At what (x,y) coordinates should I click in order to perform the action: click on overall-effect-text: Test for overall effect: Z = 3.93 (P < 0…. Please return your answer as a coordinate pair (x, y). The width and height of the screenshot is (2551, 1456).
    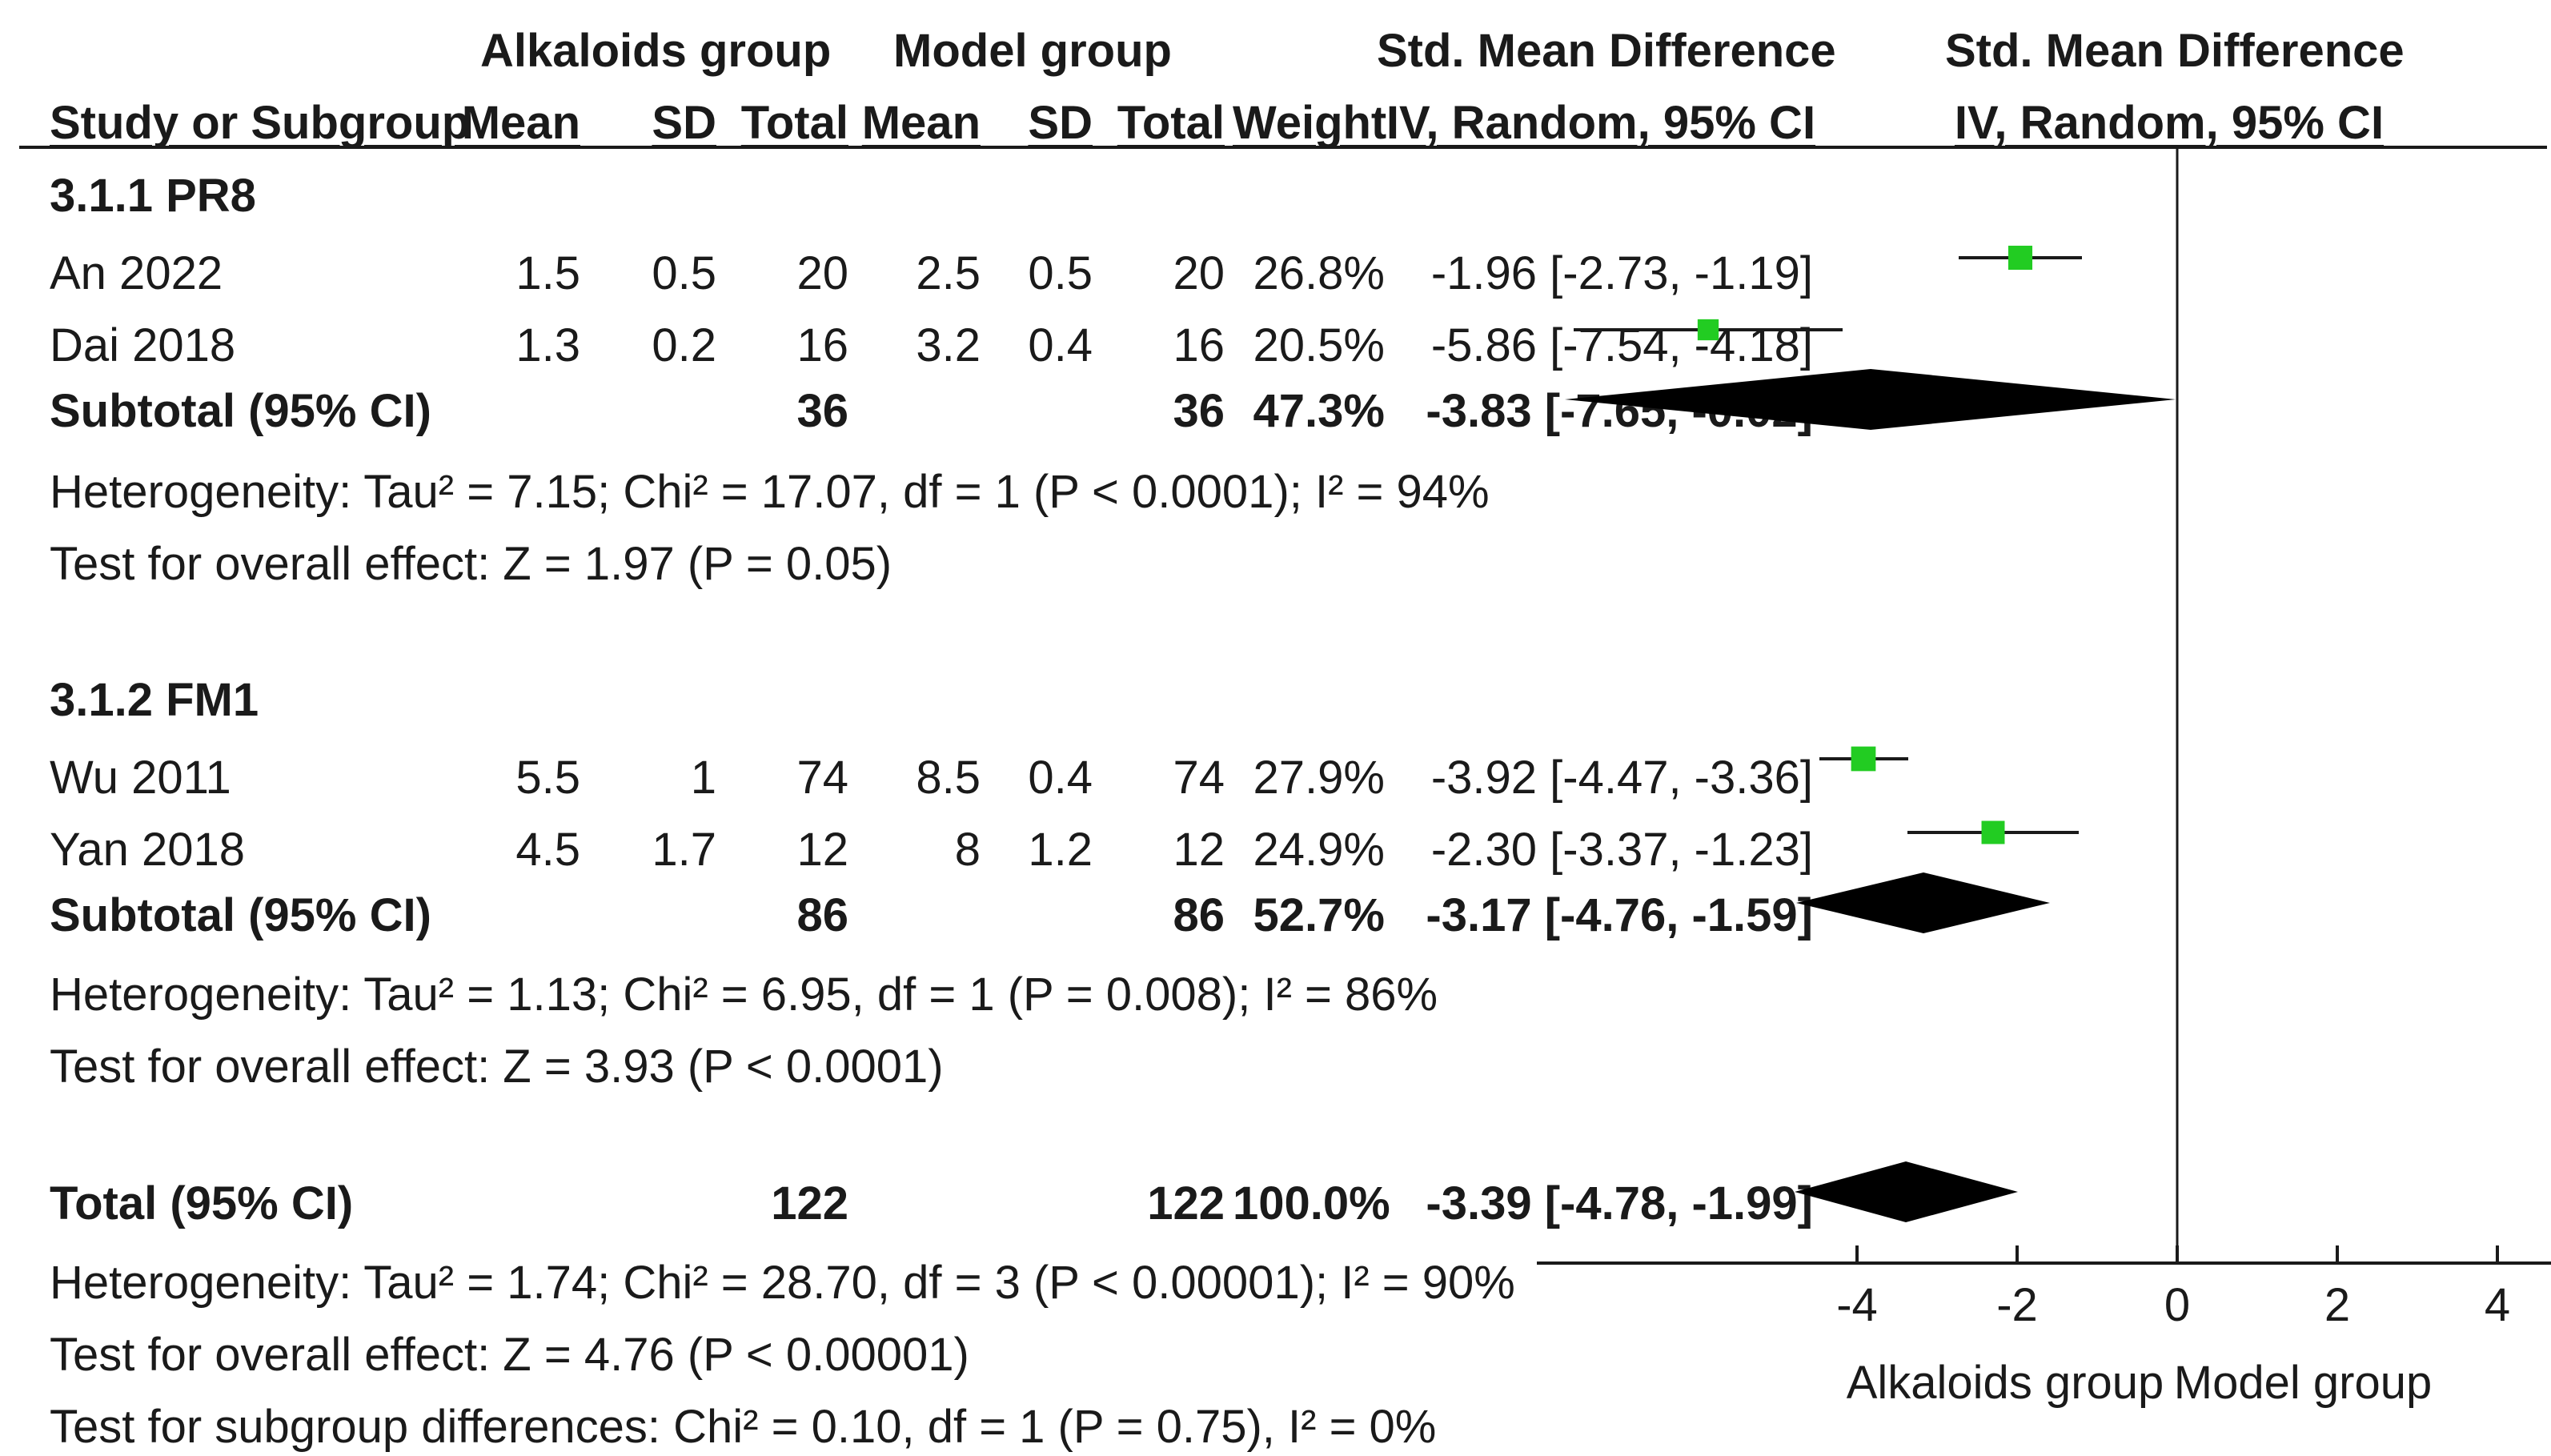
    Looking at the image, I should click on (497, 1067).